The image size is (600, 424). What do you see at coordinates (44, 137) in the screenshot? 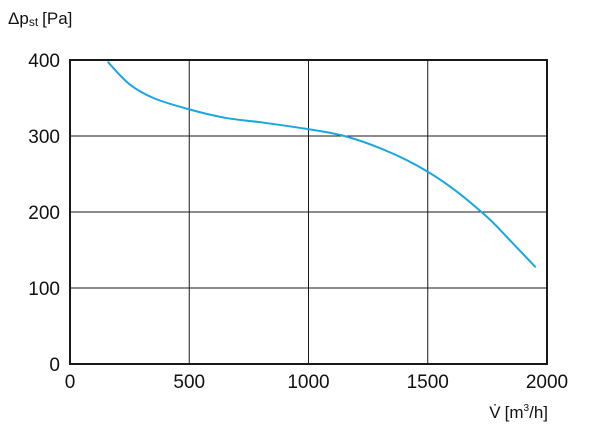
I see `y-tick-label: 300` at bounding box center [44, 137].